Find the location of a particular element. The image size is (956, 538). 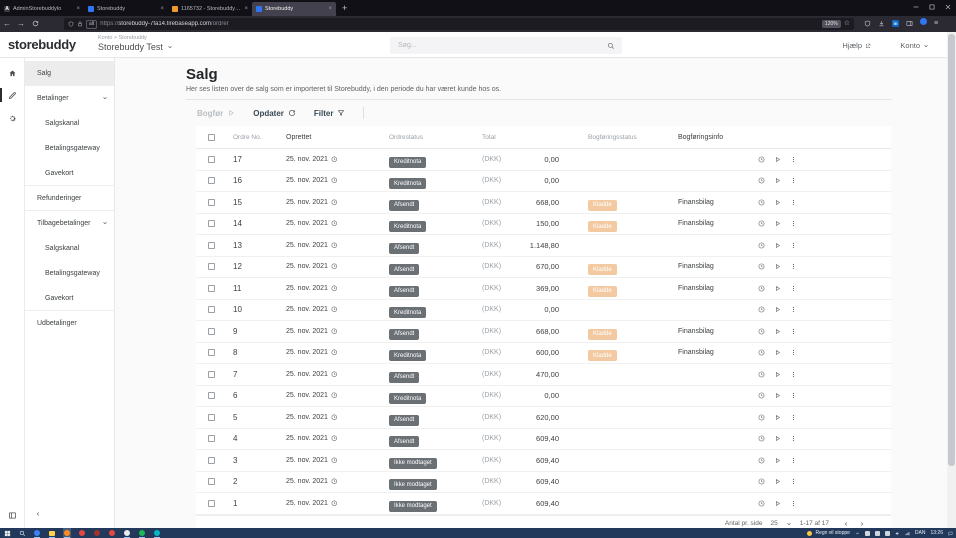

chevron-down-icon is located at coordinates (789, 524).